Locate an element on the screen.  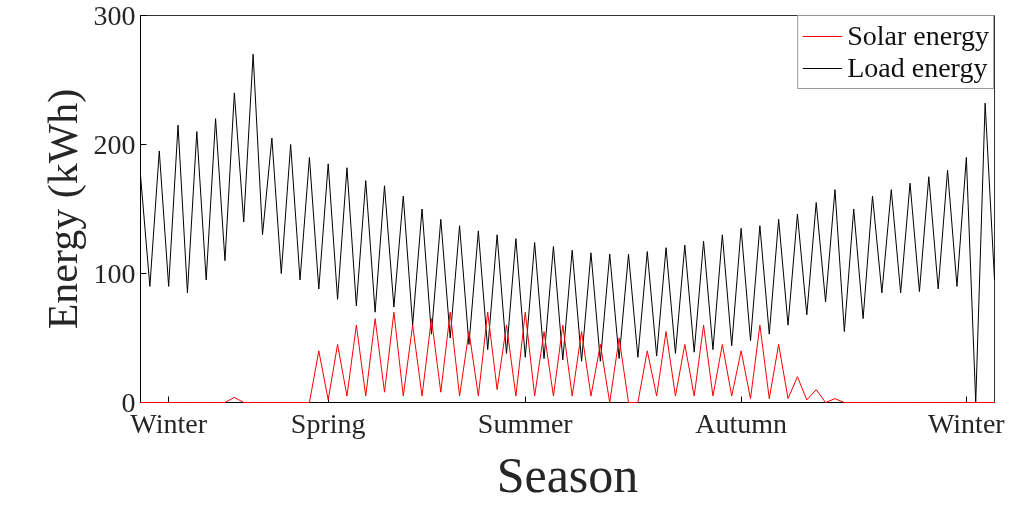
y-tick-label: 300 is located at coordinates (114, 15).